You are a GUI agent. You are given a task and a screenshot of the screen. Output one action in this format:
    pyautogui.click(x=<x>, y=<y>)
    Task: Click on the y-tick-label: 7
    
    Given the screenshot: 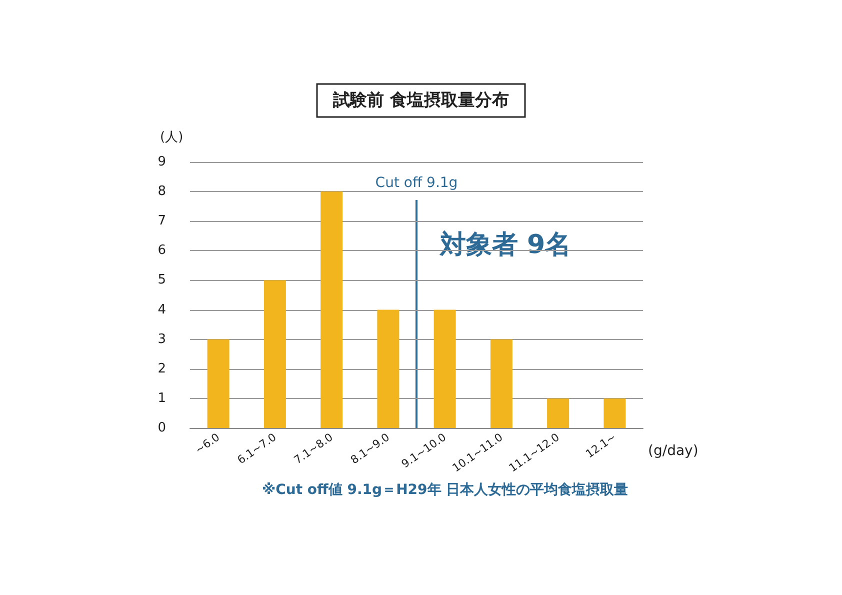 What is the action you would take?
    pyautogui.click(x=162, y=221)
    